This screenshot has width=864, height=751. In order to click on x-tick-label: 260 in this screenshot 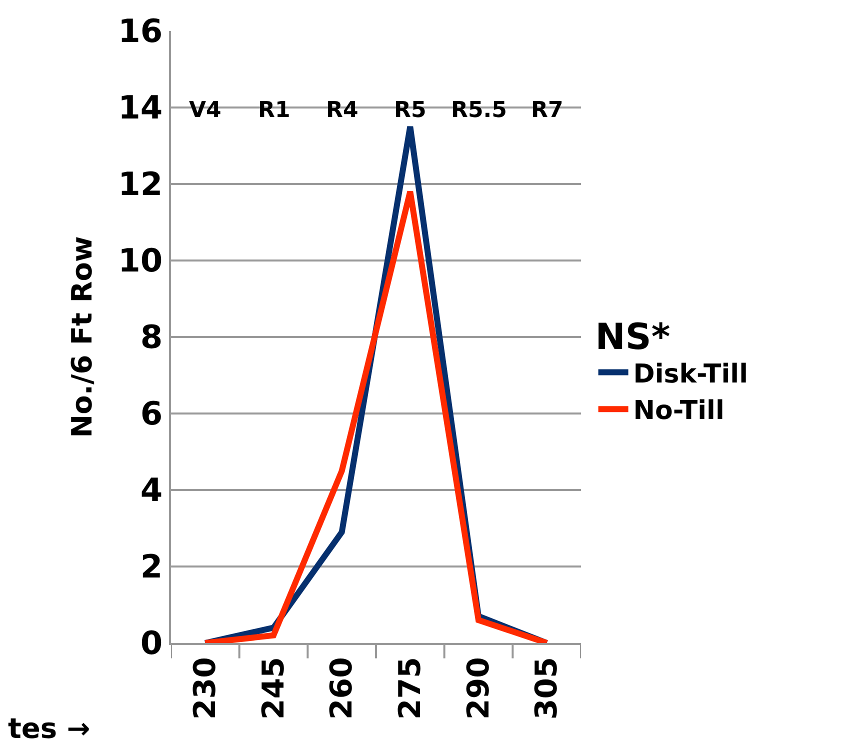, I will do `click(342, 688)`.